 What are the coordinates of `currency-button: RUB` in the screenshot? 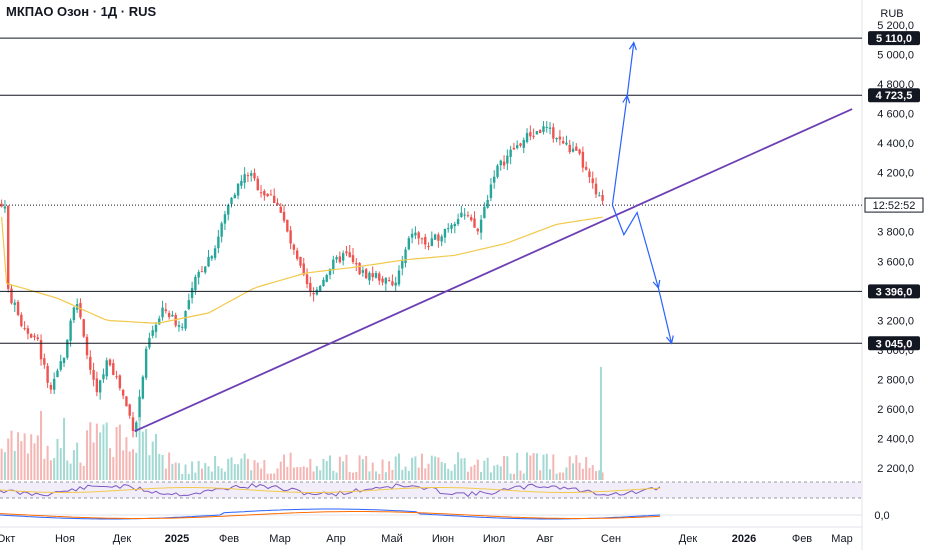 It's located at (892, 14).